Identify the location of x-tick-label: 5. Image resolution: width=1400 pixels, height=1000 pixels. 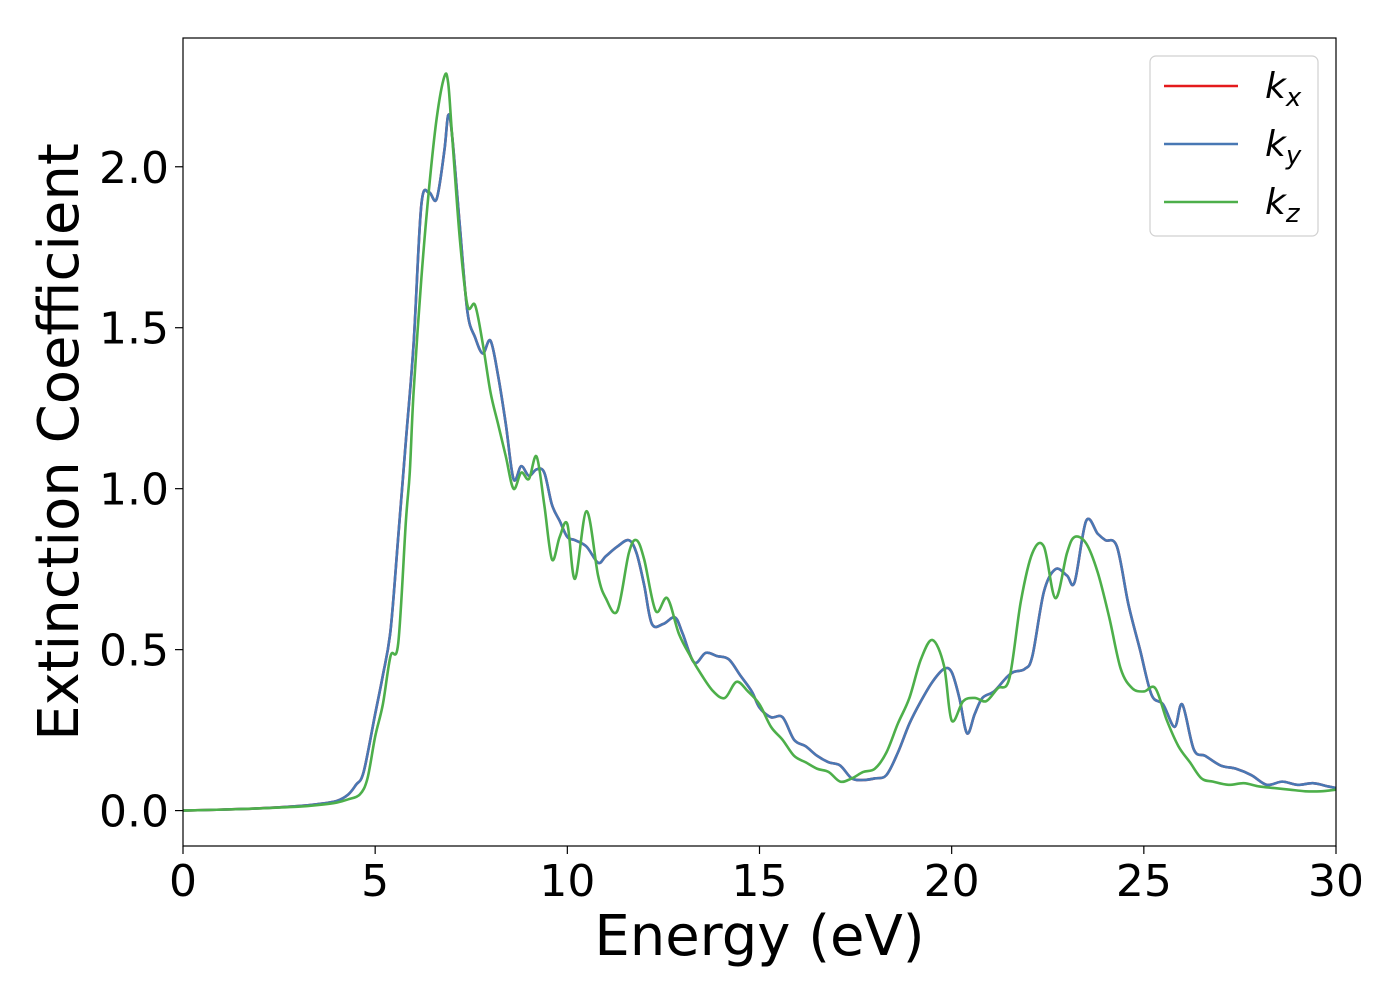
(375, 881).